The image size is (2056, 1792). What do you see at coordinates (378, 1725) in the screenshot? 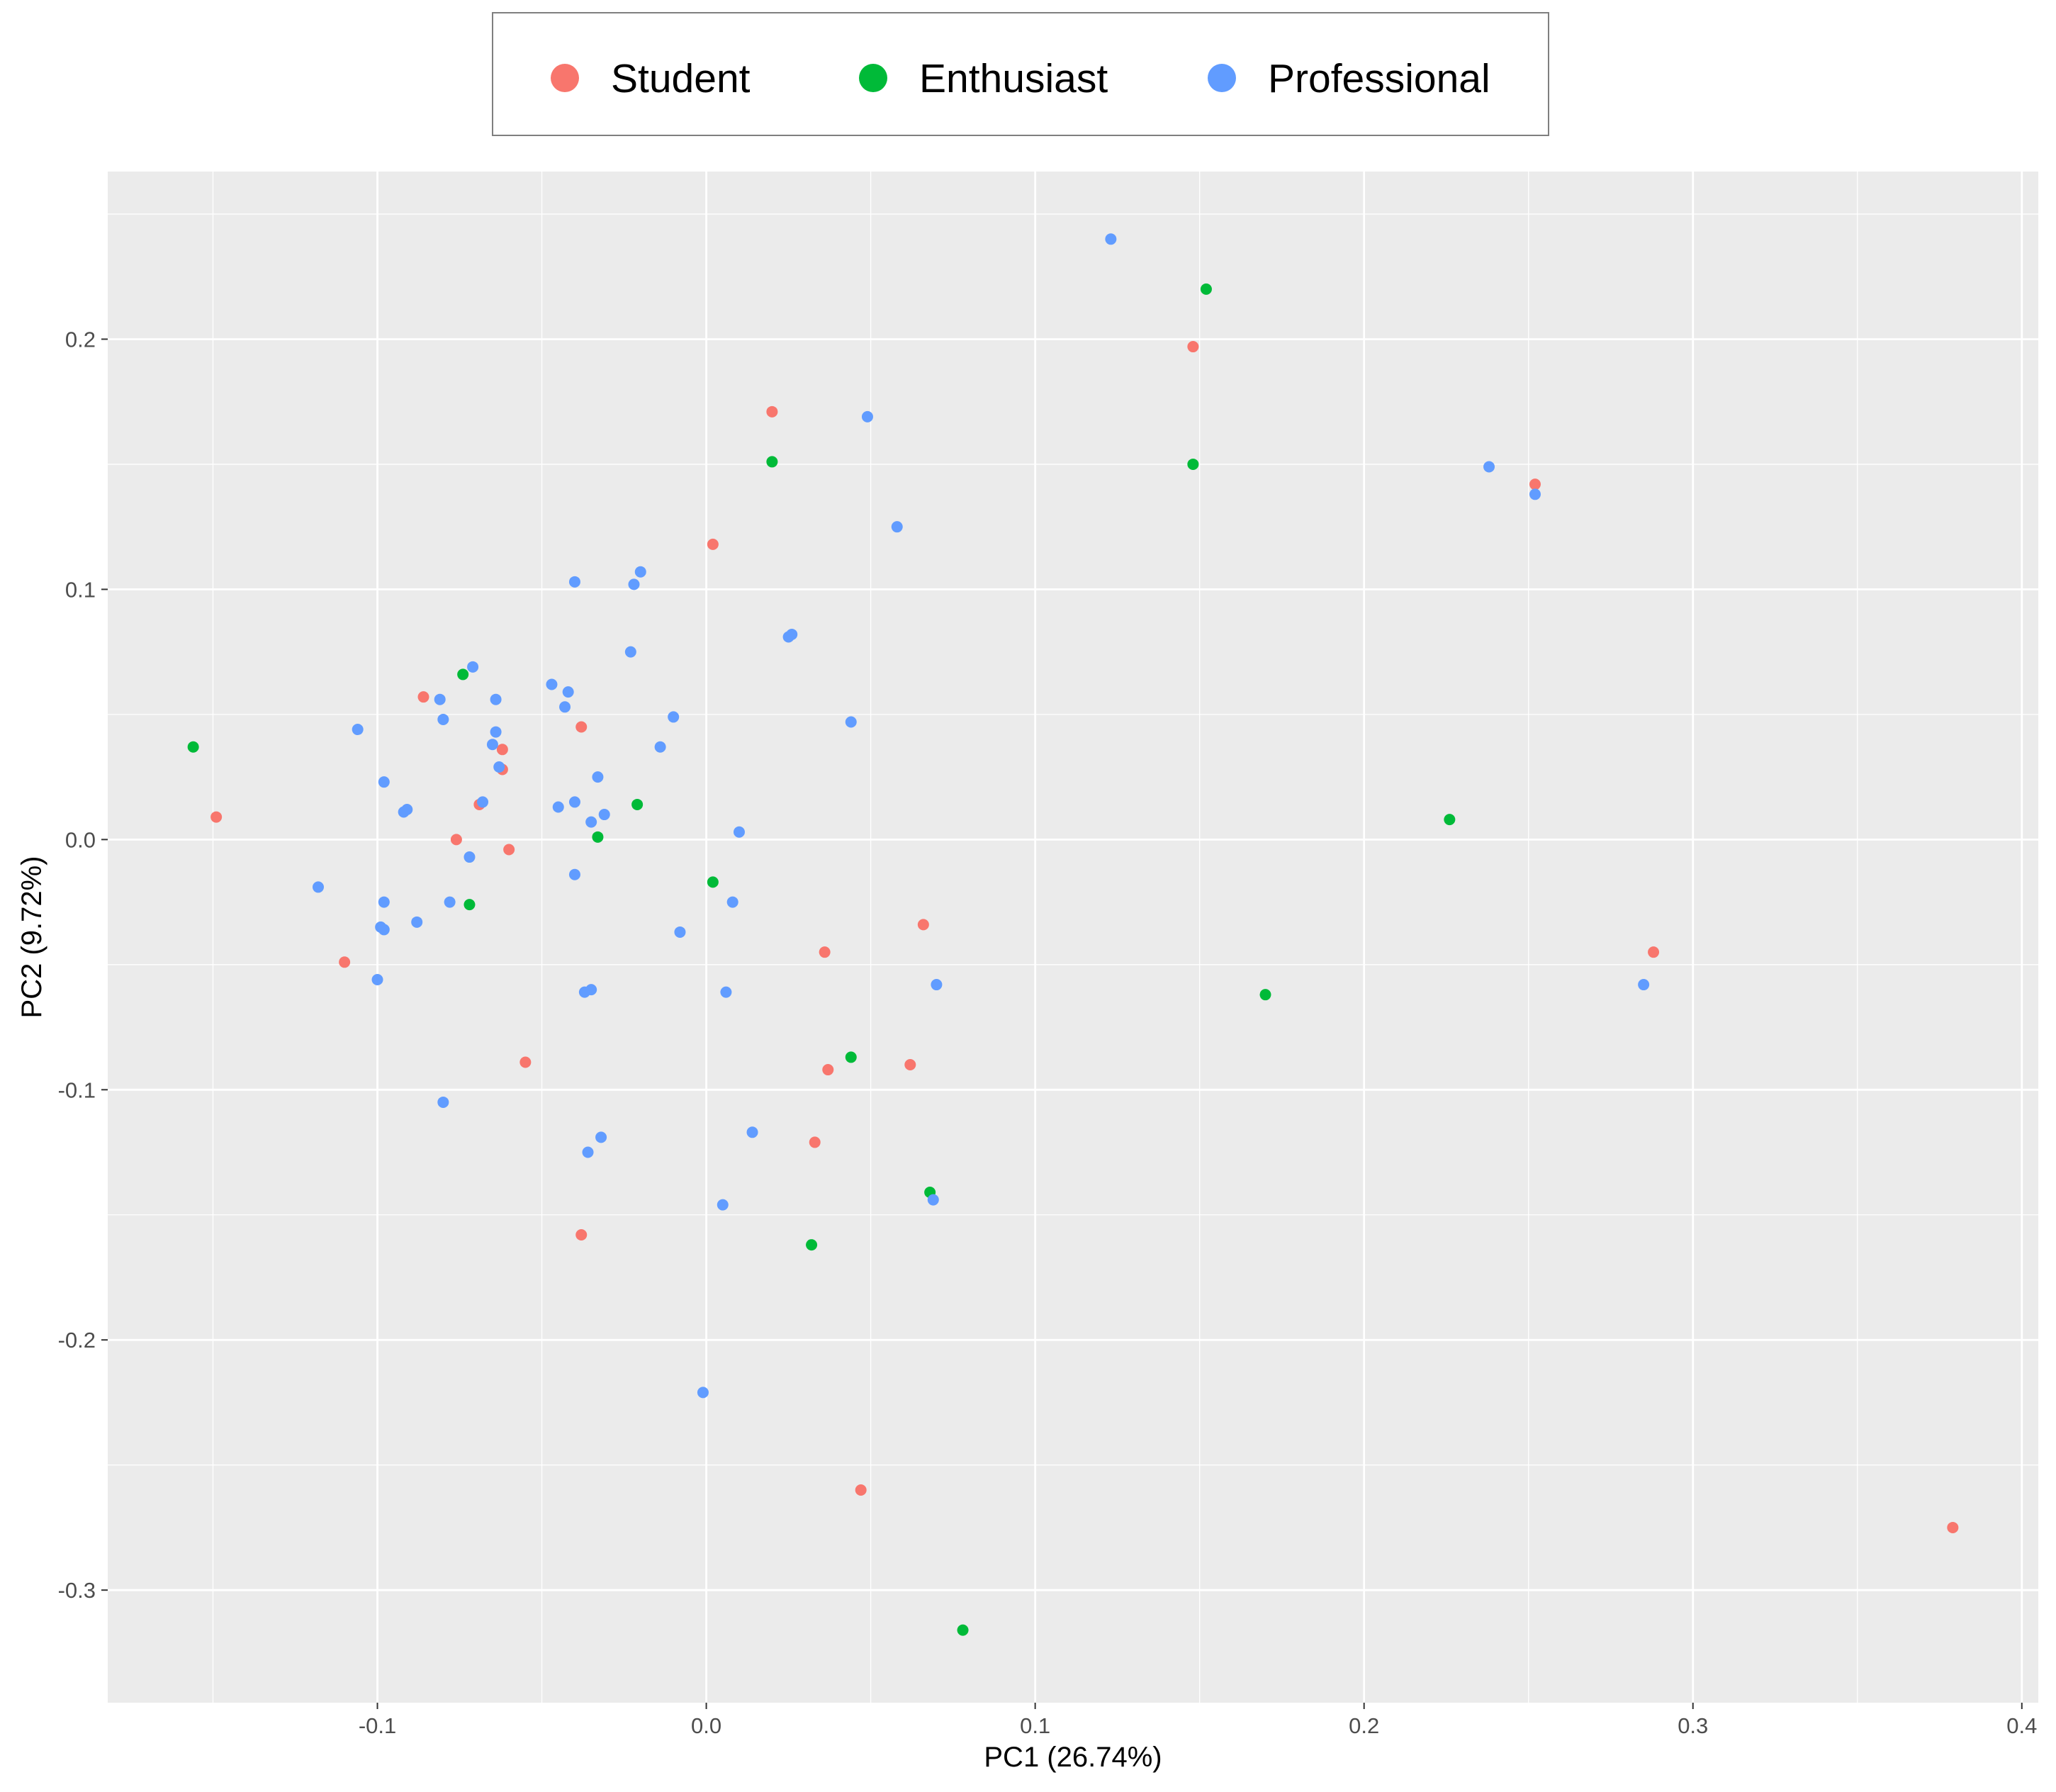
I see `x-tick-label: -0.1` at bounding box center [378, 1725].